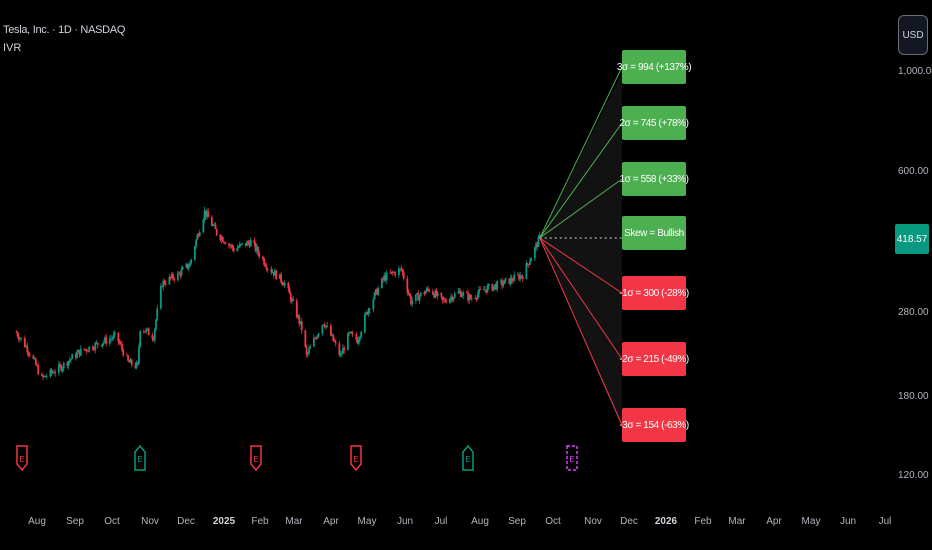  What do you see at coordinates (572, 458) in the screenshot?
I see `earnings-marker: E` at bounding box center [572, 458].